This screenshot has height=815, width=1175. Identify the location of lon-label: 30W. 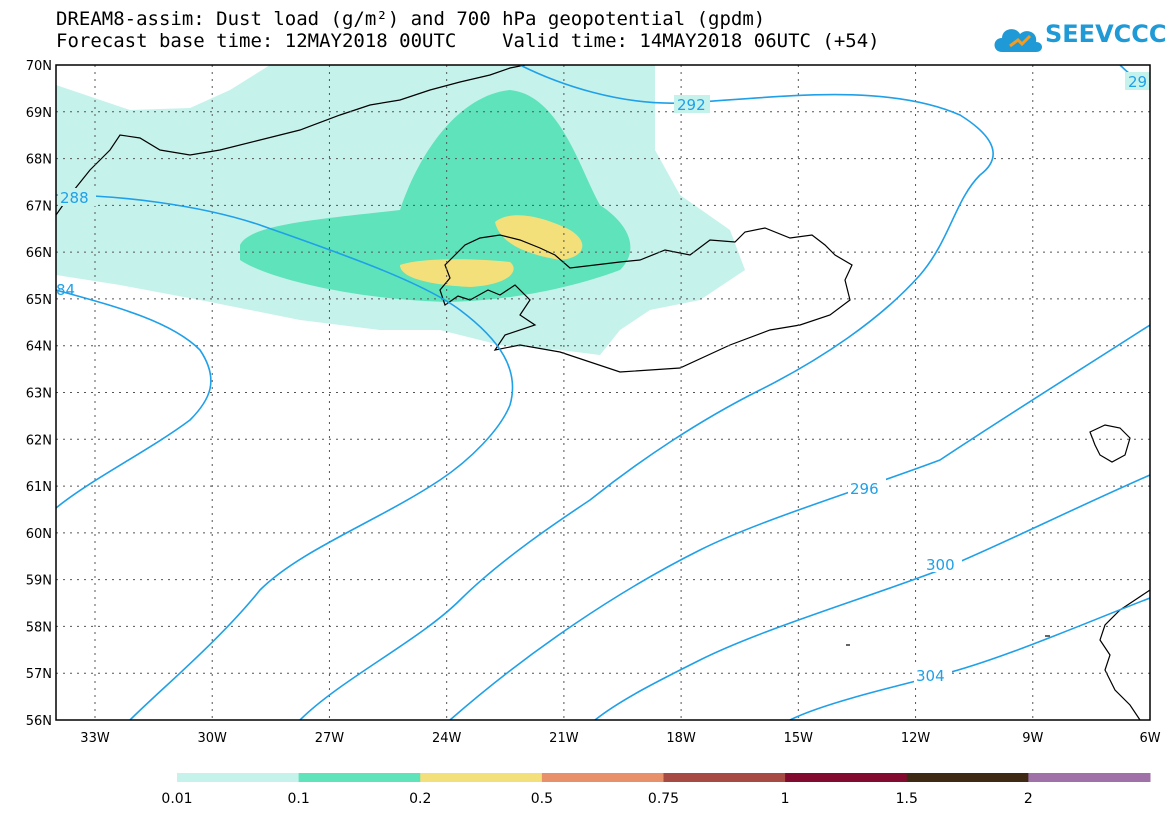
(213, 738).